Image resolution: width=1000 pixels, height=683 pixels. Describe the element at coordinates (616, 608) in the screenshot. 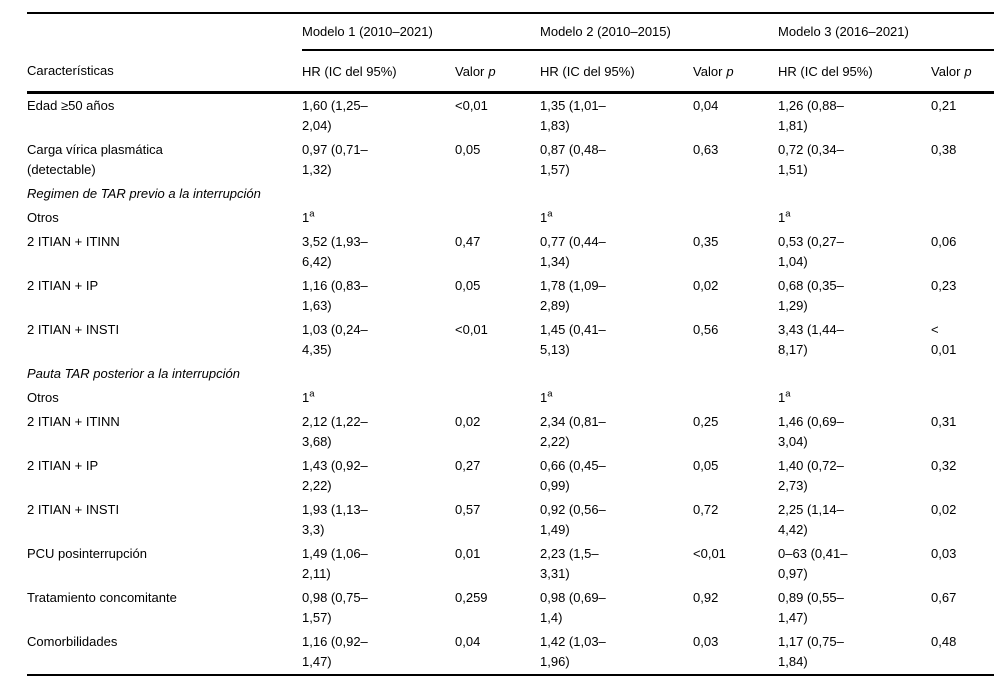

I see `hr-cell-model-2: 0,98 (0,69–1,4)` at that location.